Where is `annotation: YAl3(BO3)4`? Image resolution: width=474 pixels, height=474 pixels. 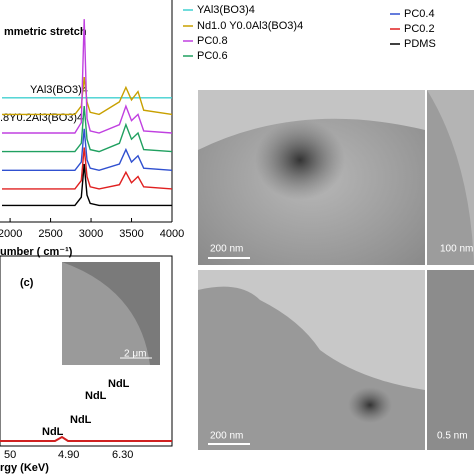 annotation: YAl3(BO3)4 is located at coordinates (59, 90).